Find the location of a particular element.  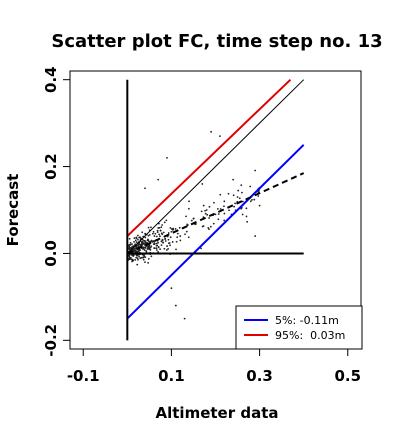

legend-box is located at coordinates (299, 327).